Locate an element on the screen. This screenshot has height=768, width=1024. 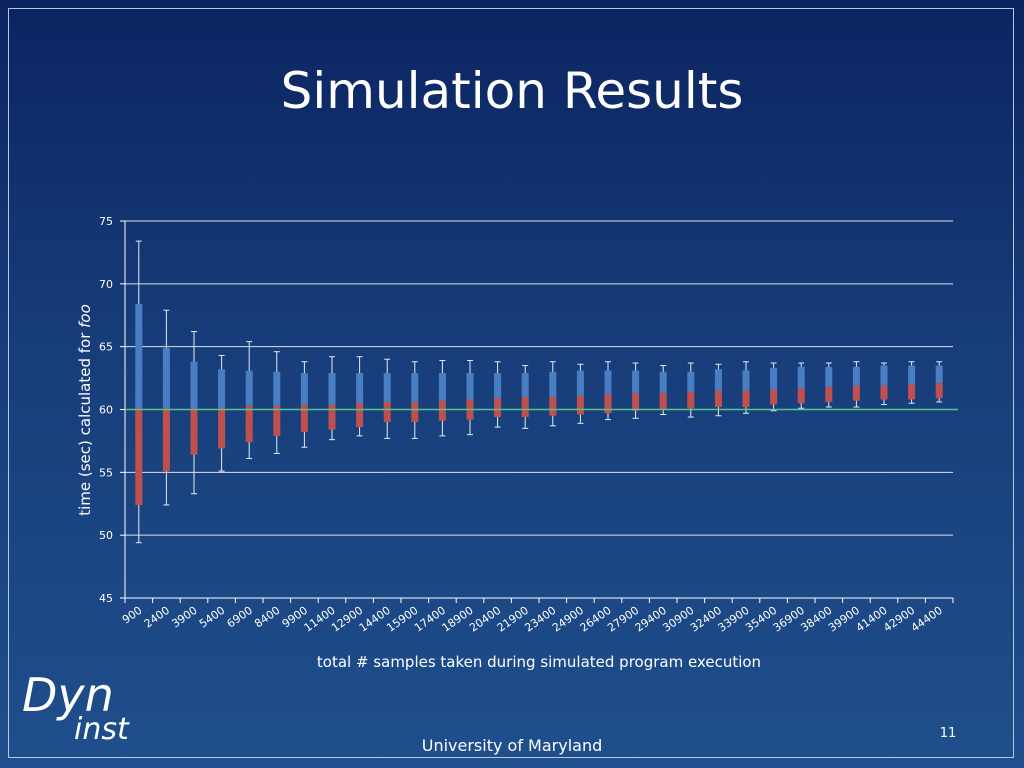
x-tick-label-3900: 3900 is located at coordinates (184, 617).